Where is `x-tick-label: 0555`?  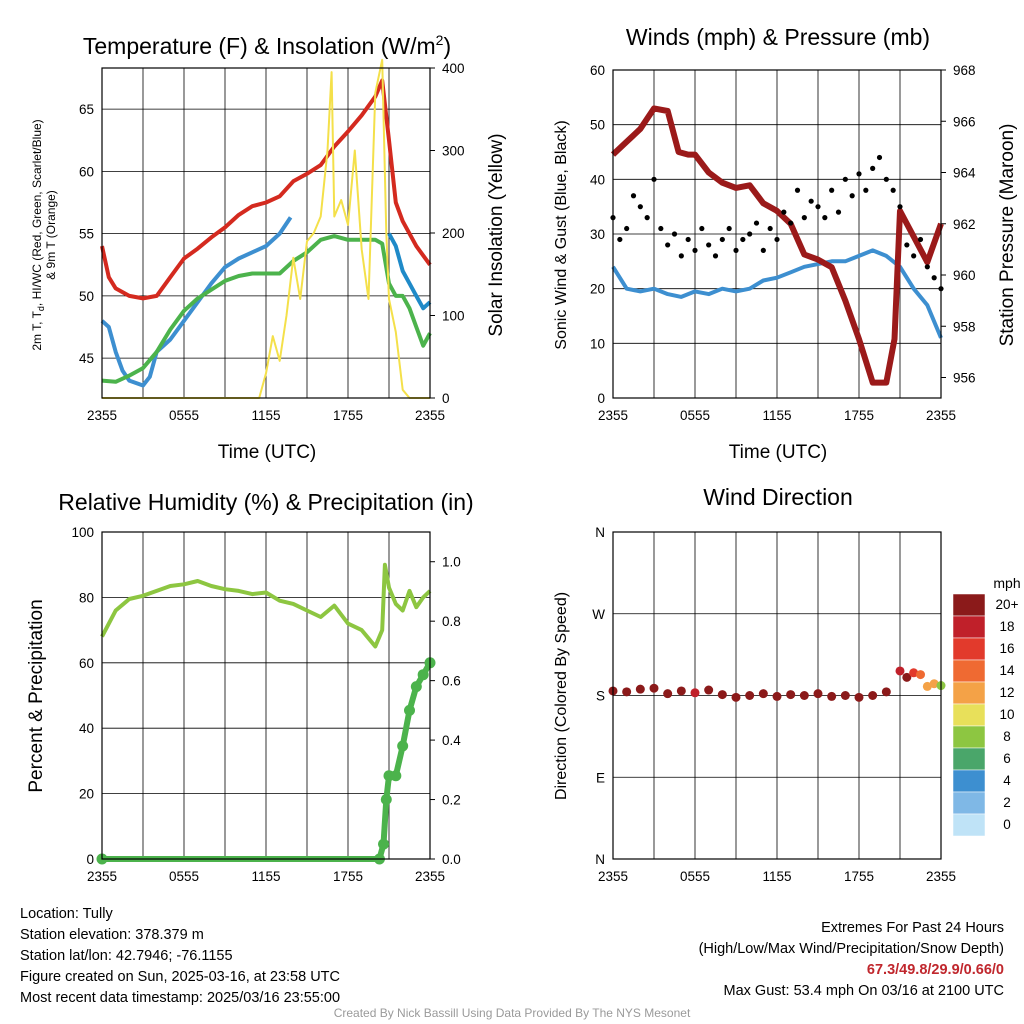 x-tick-label: 0555 is located at coordinates (184, 415).